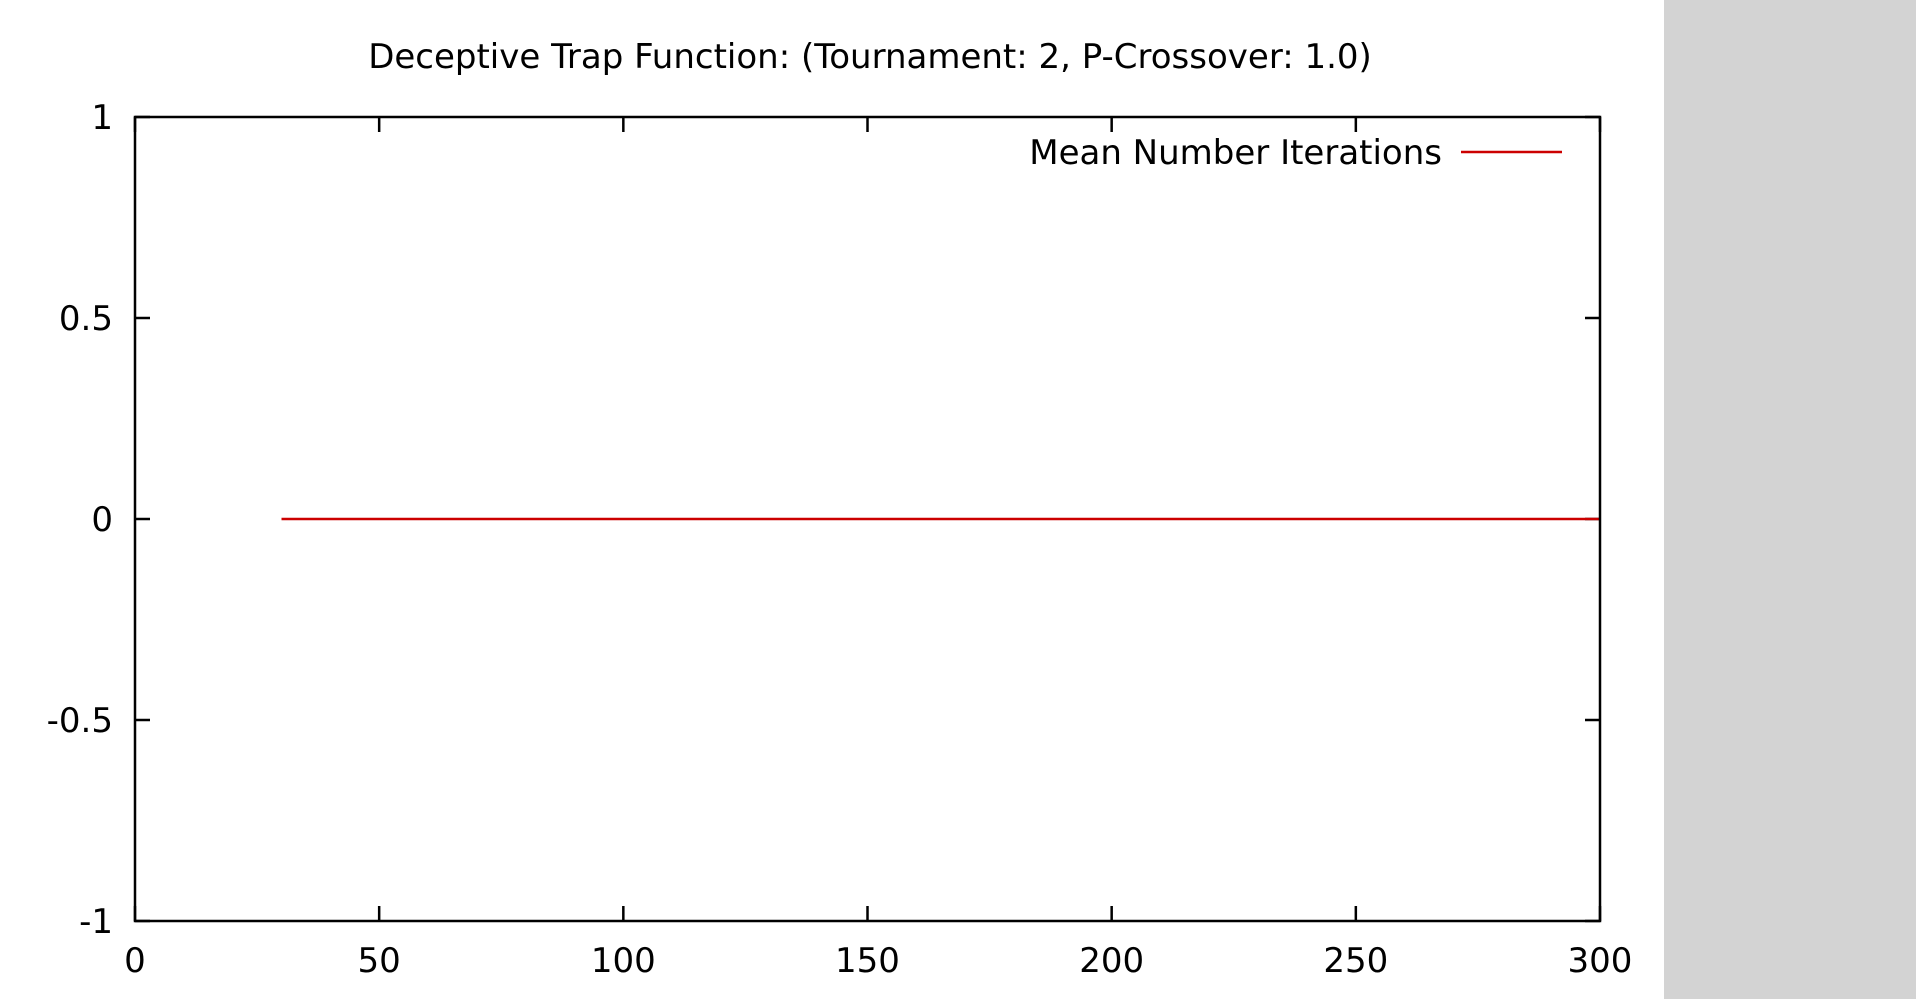 Image resolution: width=1916 pixels, height=1003 pixels. I want to click on x-tick-label: 300, so click(1600, 961).